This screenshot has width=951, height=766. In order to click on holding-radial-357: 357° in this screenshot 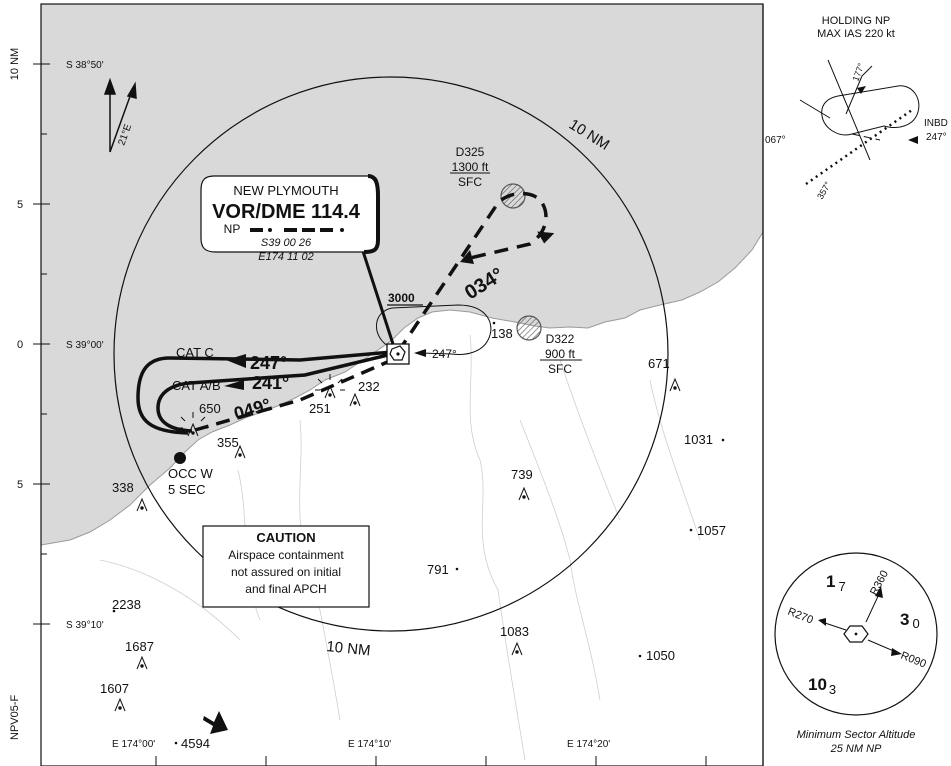, I will do `click(824, 190)`.